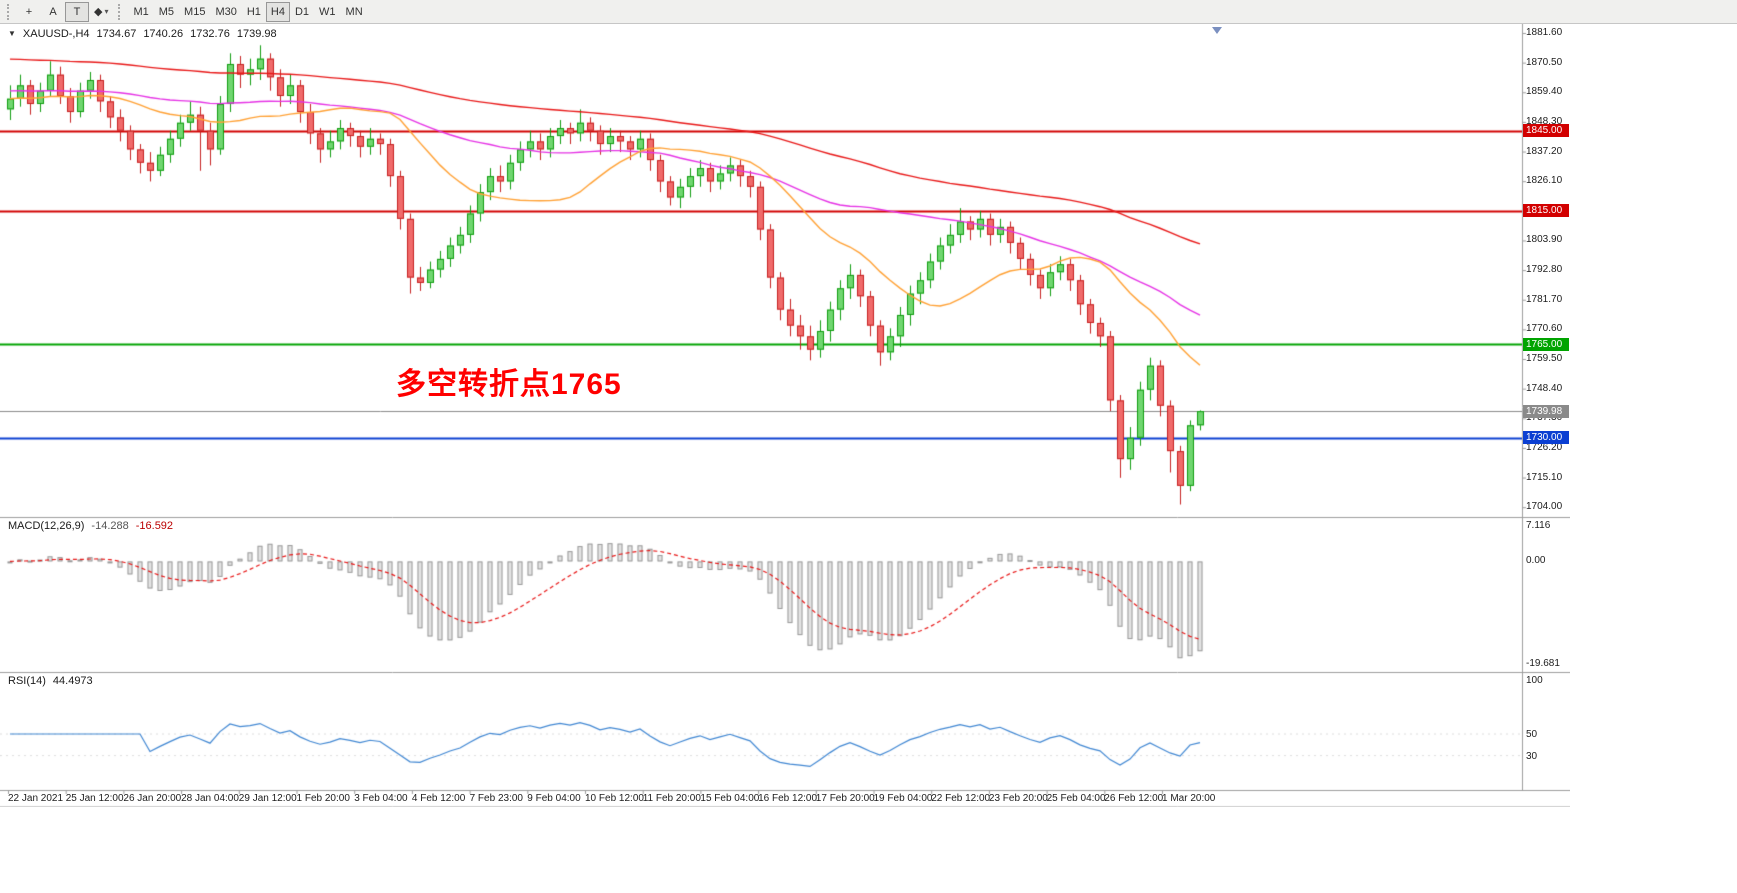 The width and height of the screenshot is (1737, 893). I want to click on time-axis-label: 1 Mar 20:00, so click(1189, 798).